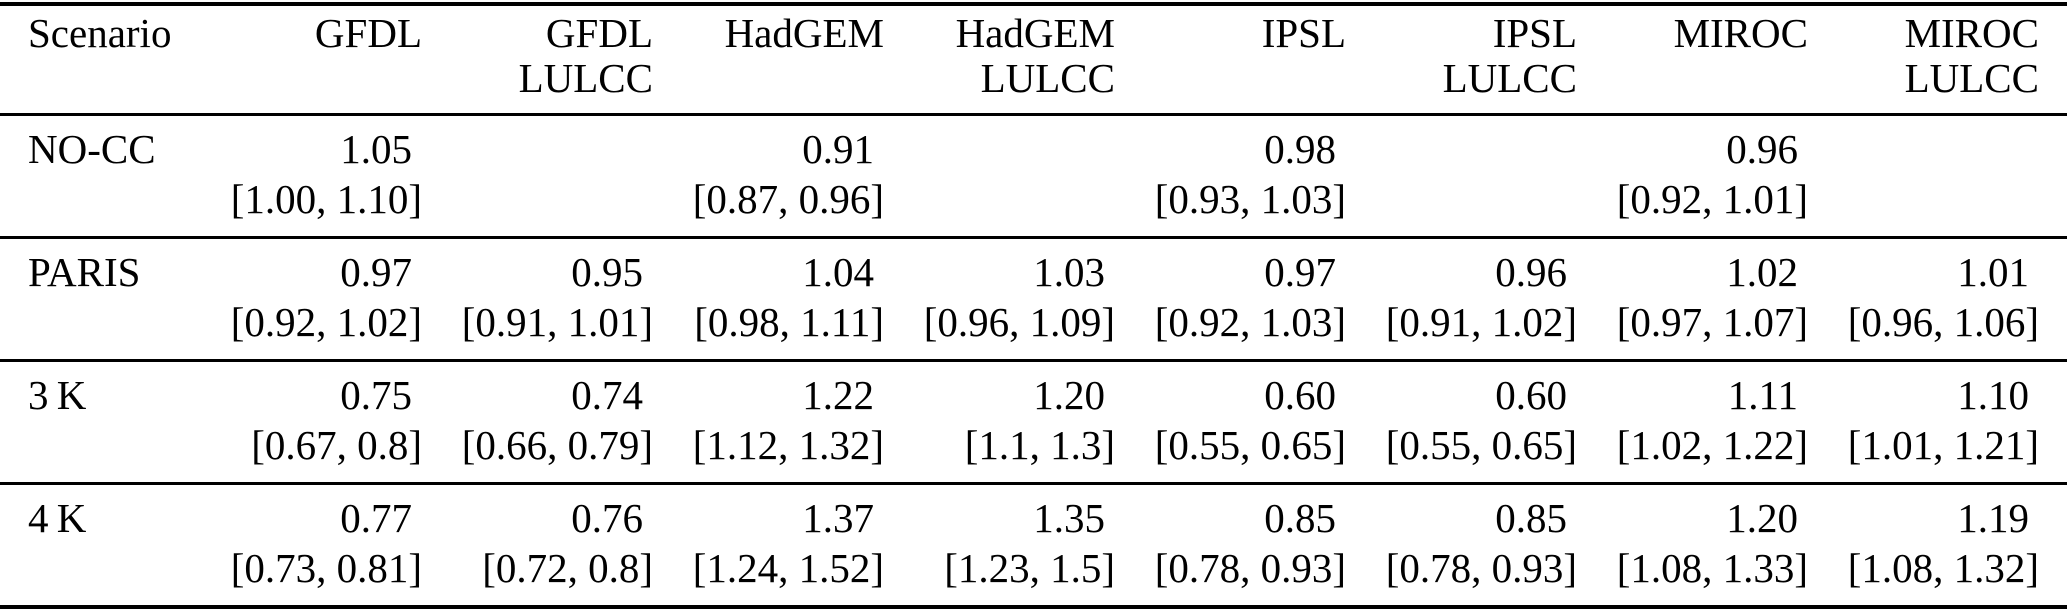  Describe the element at coordinates (100, 33) in the screenshot. I see `column-header-label: Scenario` at that location.